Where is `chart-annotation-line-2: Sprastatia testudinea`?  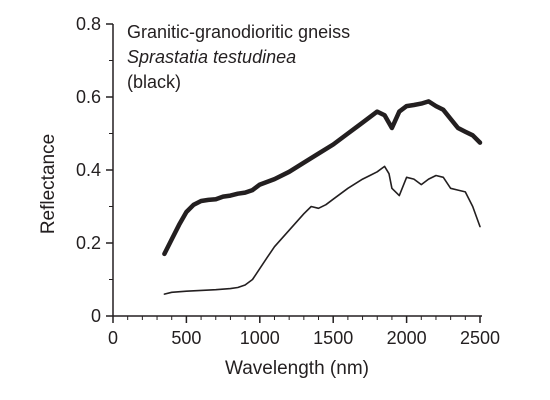
chart-annotation-line-2: Sprastatia testudinea is located at coordinates (211, 57).